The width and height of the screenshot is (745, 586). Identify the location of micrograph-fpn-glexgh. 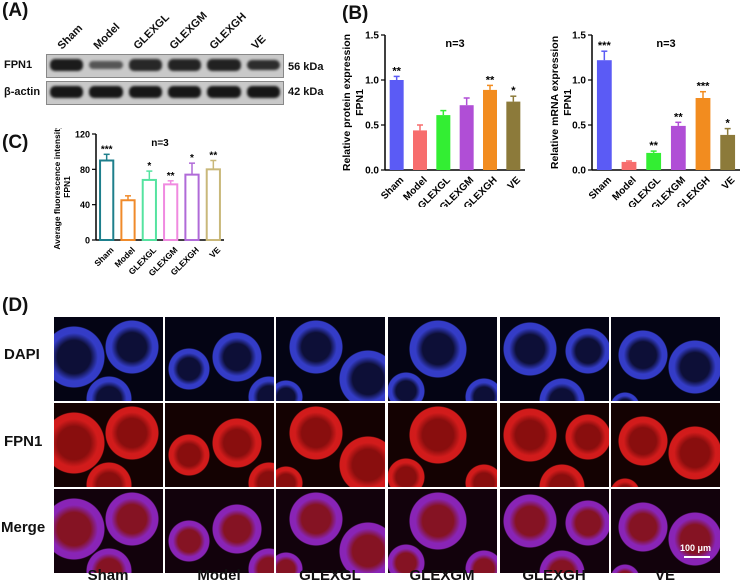
(554, 445).